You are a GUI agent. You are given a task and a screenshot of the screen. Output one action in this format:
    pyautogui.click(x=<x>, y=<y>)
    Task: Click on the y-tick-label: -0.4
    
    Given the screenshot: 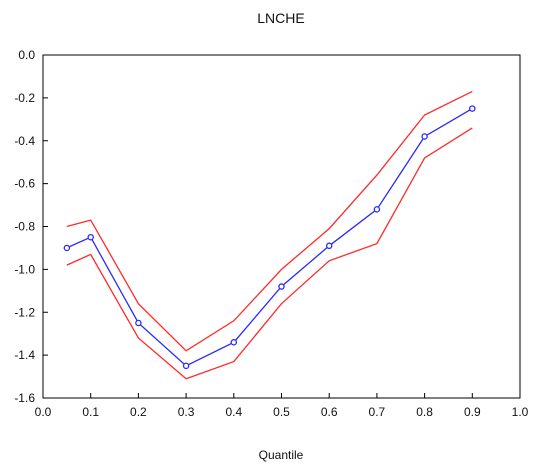 What is the action you would take?
    pyautogui.click(x=24, y=141)
    